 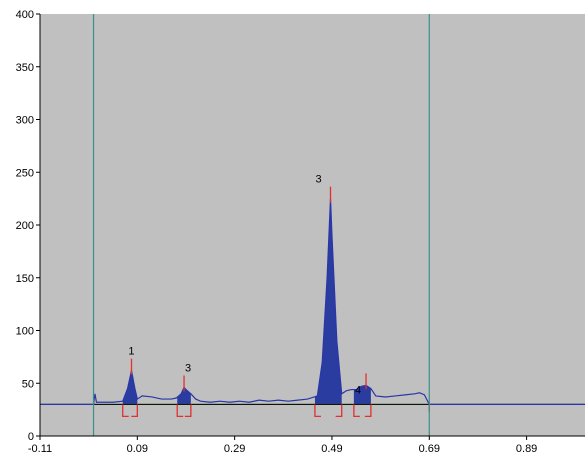 What do you see at coordinates (25, 226) in the screenshot?
I see `y-tick-label: 200` at bounding box center [25, 226].